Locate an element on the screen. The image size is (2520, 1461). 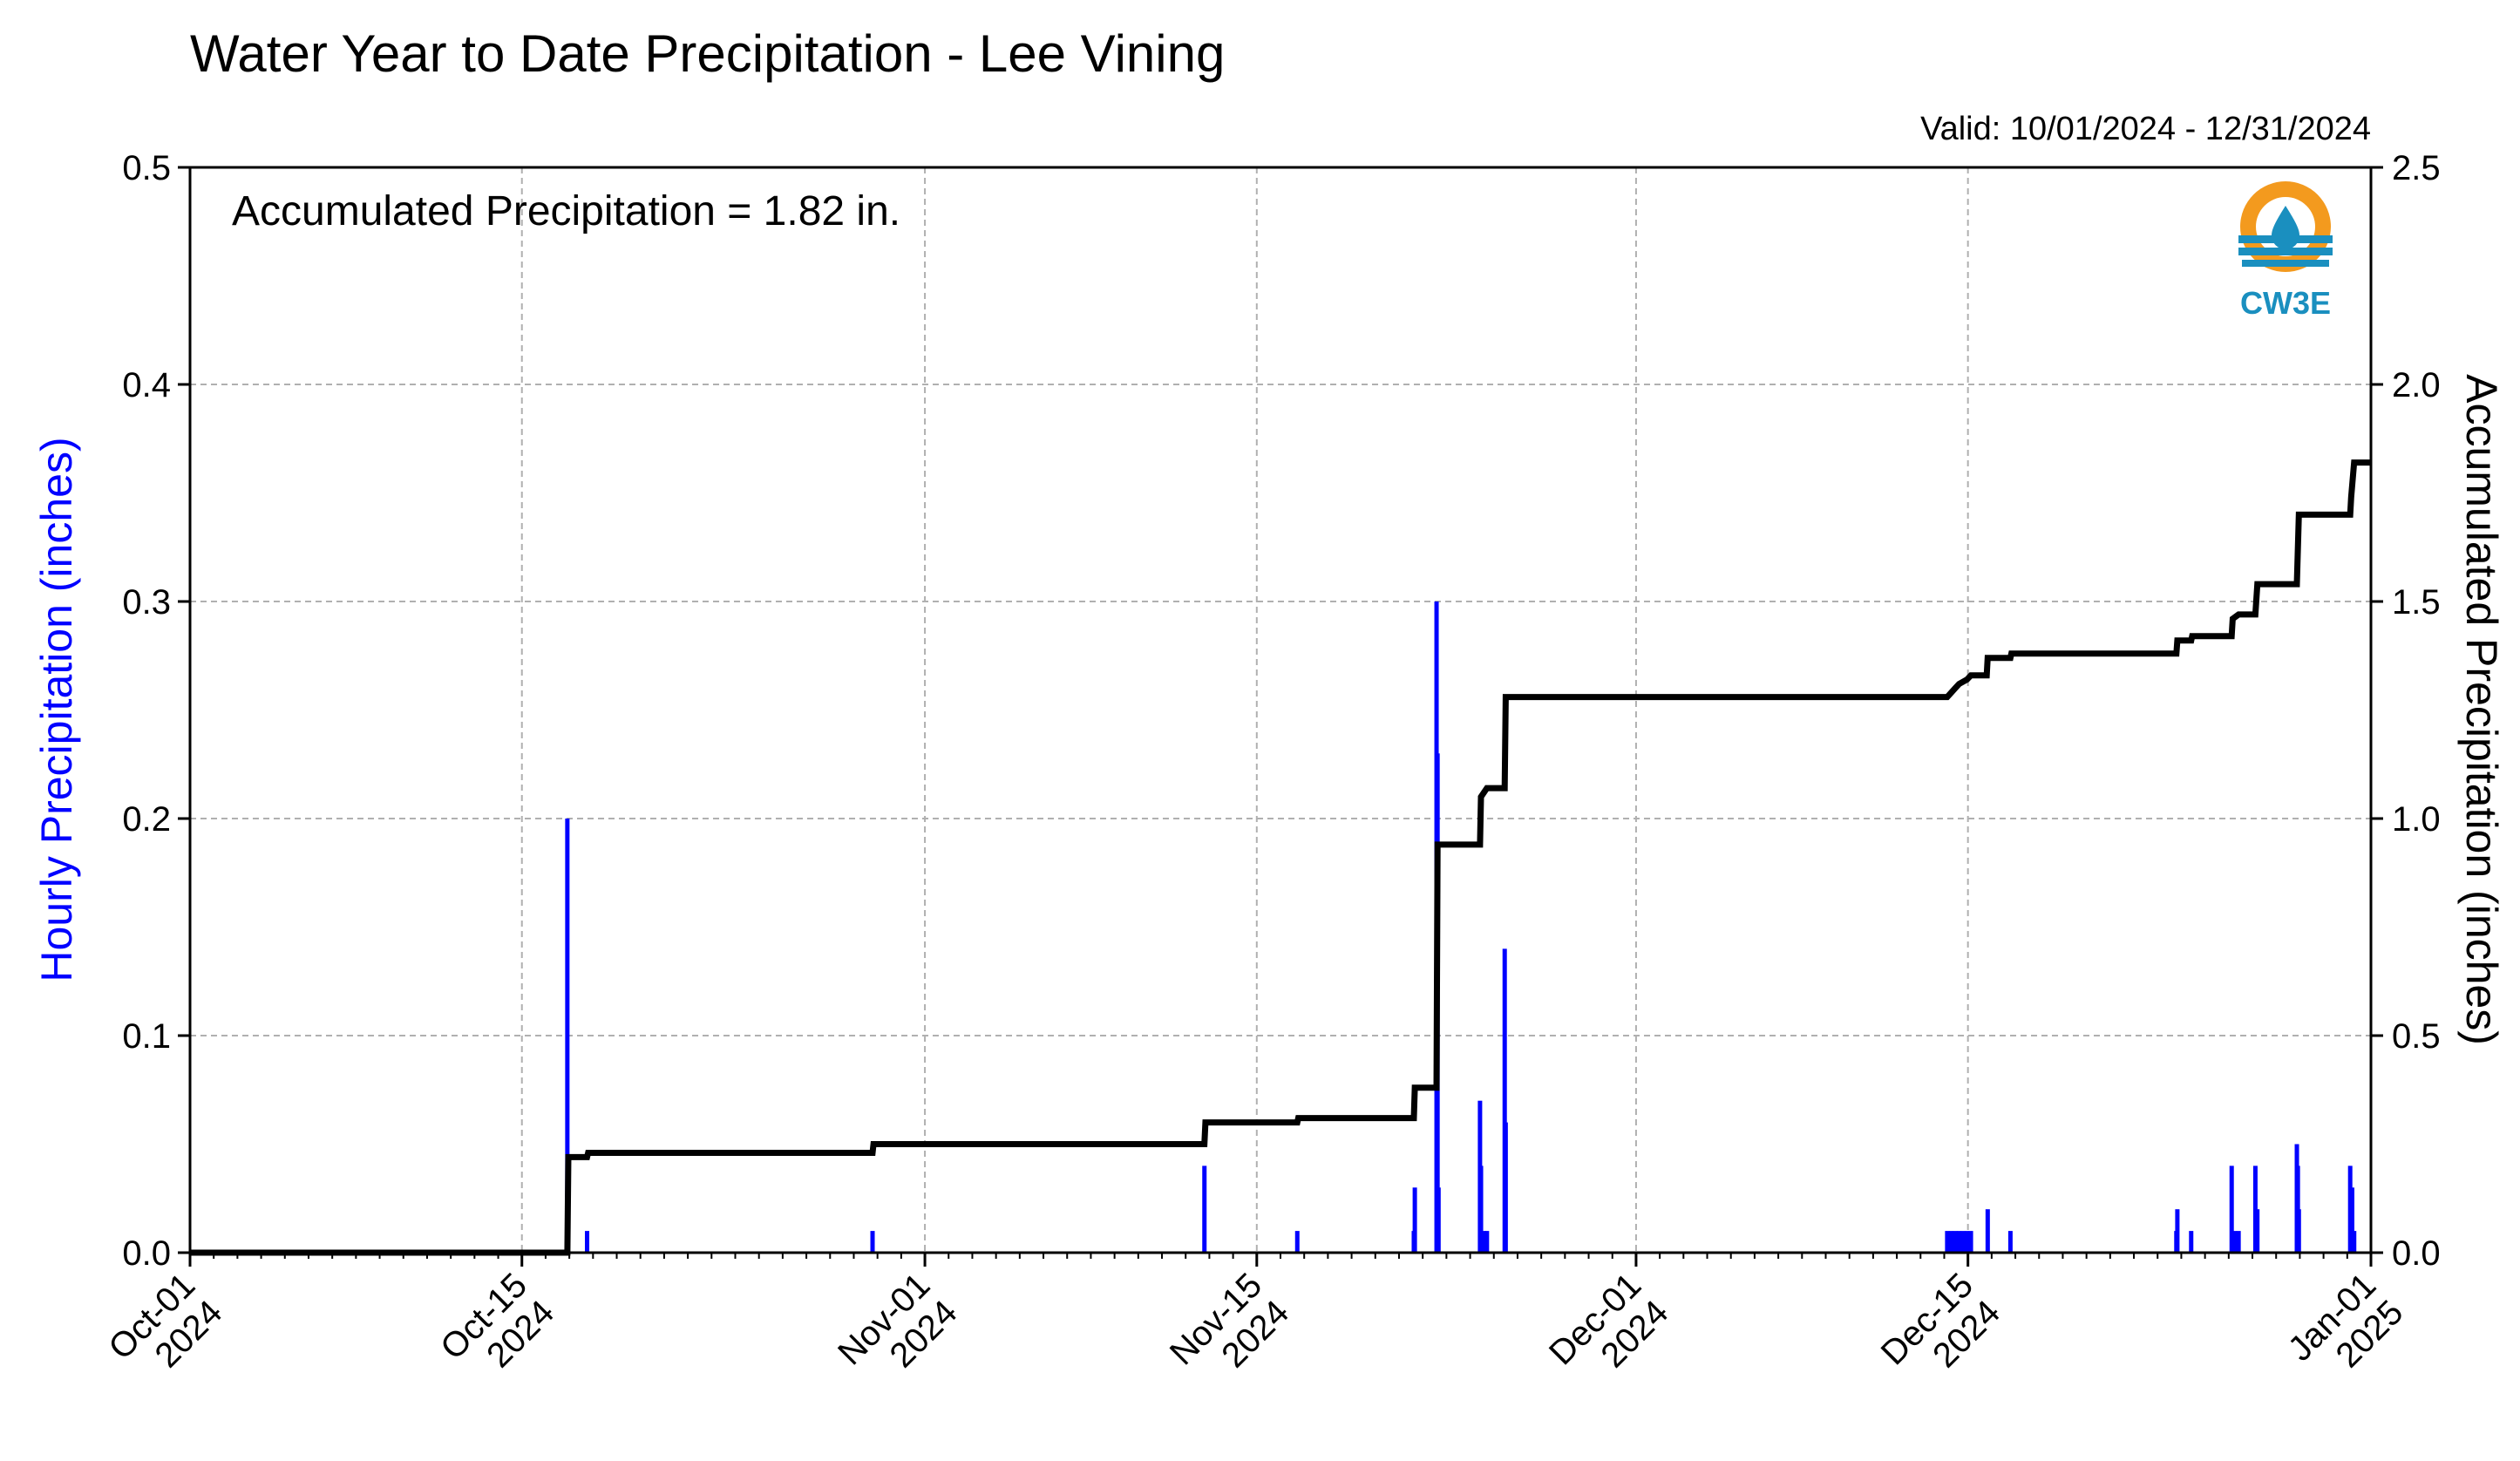
accumulated-annotation: Accumulated Precipitation = 1.82 in. is located at coordinates (566, 211).